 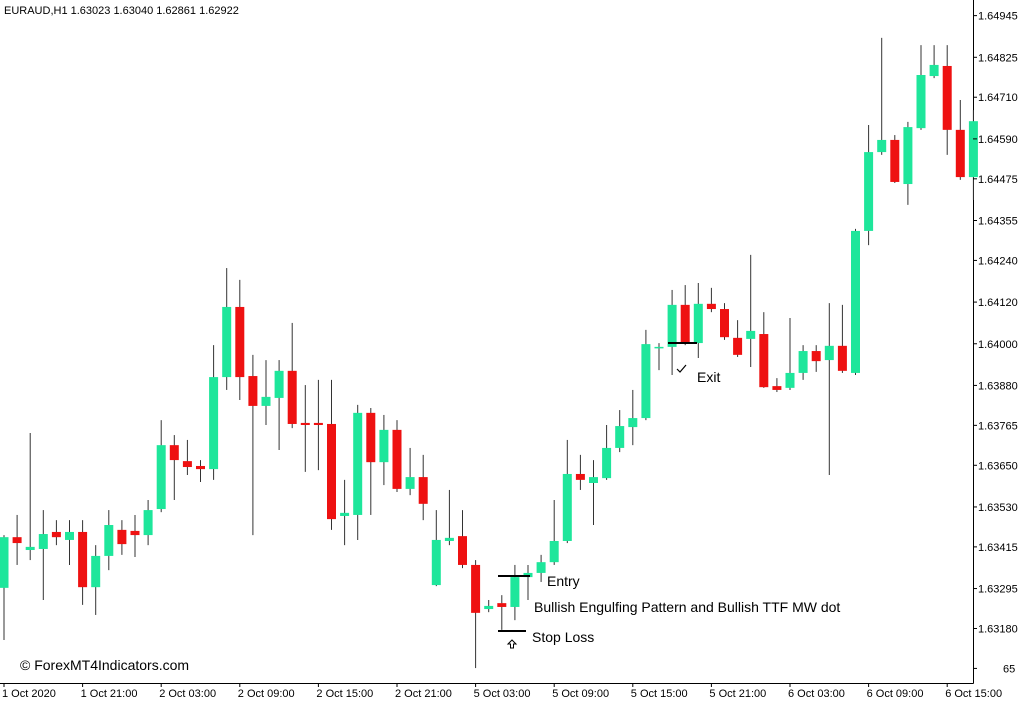 I want to click on y-tick-label: 1.64355, so click(x=998, y=221).